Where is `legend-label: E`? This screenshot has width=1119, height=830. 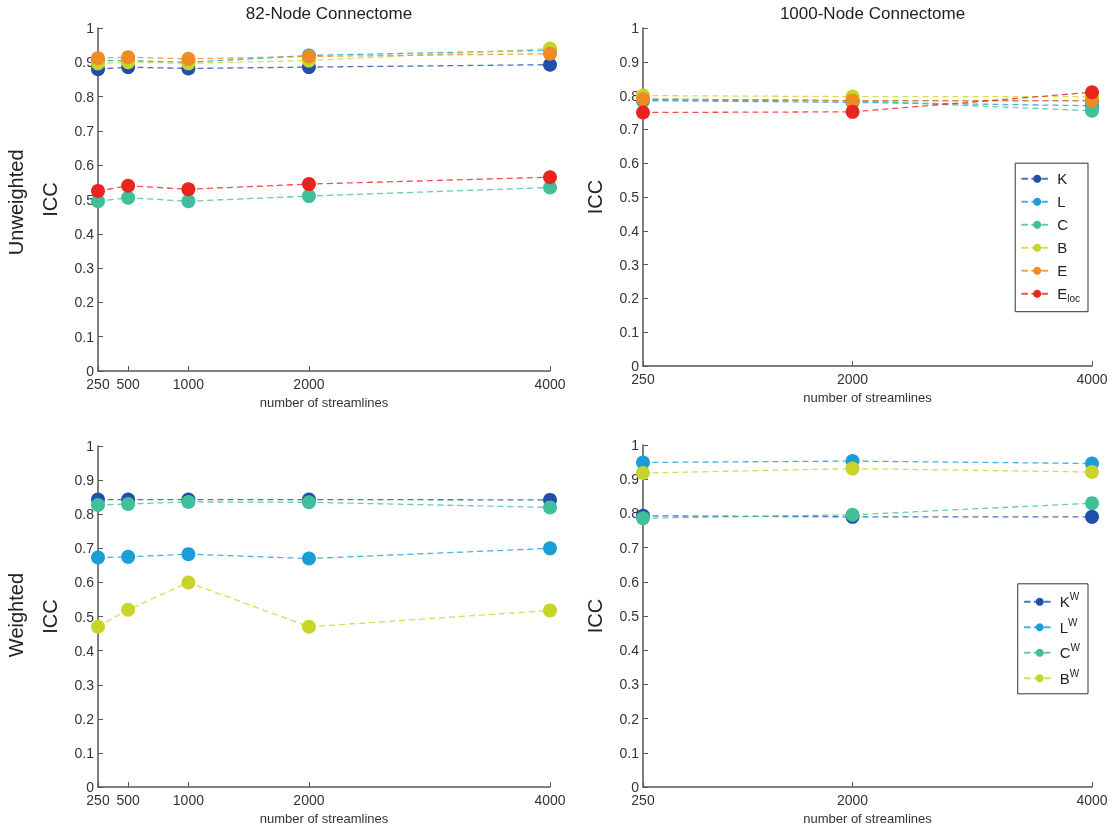 legend-label: E is located at coordinates (1062, 271).